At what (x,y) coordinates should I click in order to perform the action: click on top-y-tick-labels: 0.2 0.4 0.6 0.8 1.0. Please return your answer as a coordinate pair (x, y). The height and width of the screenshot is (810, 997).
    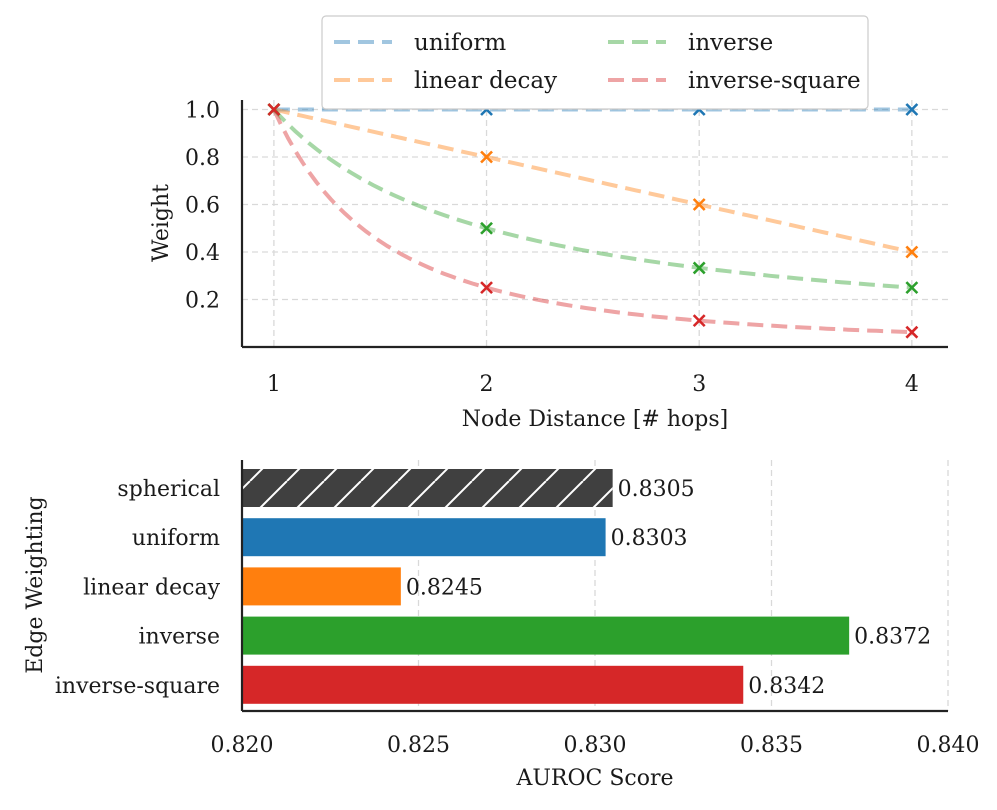
    Looking at the image, I should click on (202, 206).